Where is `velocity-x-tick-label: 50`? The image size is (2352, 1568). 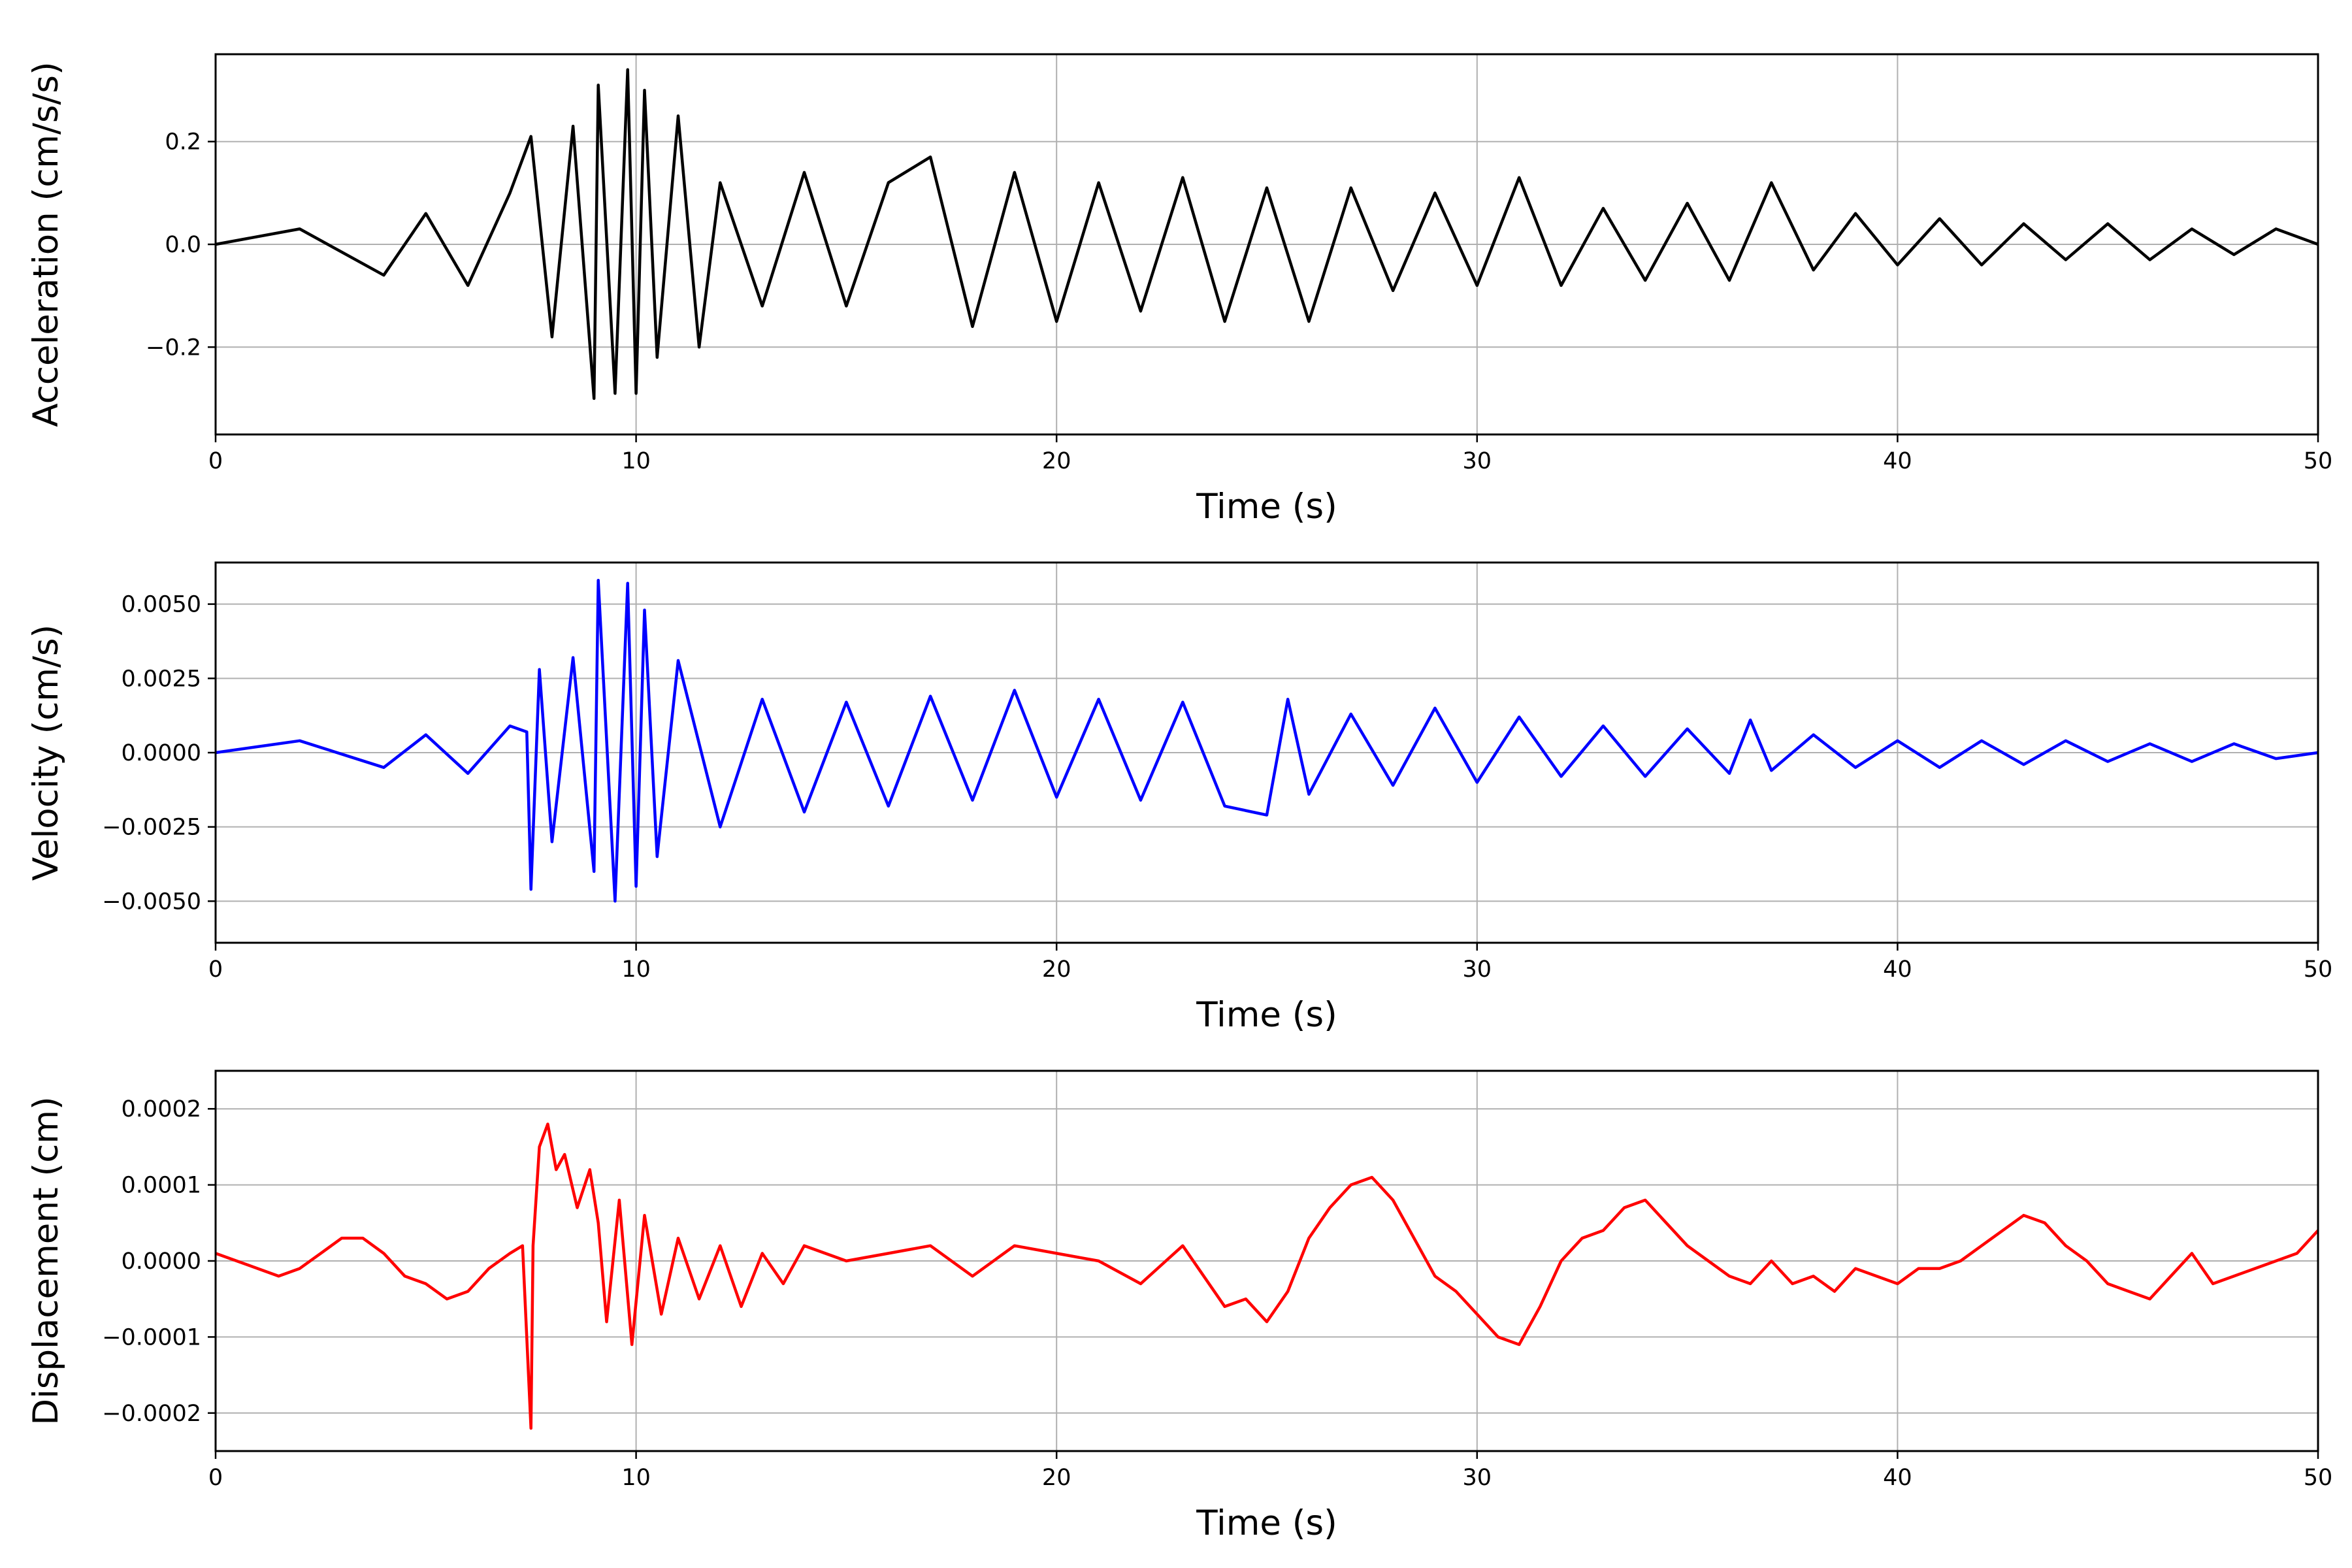 velocity-x-tick-label: 50 is located at coordinates (2318, 969).